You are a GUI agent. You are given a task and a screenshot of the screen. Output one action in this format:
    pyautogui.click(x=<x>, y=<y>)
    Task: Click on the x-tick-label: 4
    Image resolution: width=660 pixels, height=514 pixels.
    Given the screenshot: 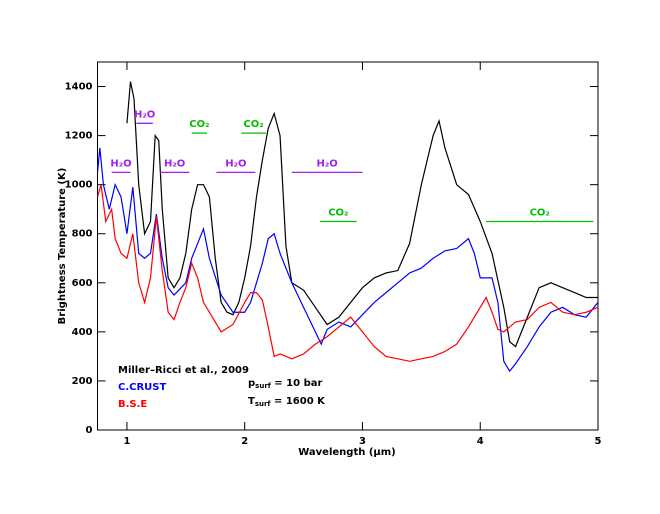 What is the action you would take?
    pyautogui.click(x=480, y=441)
    